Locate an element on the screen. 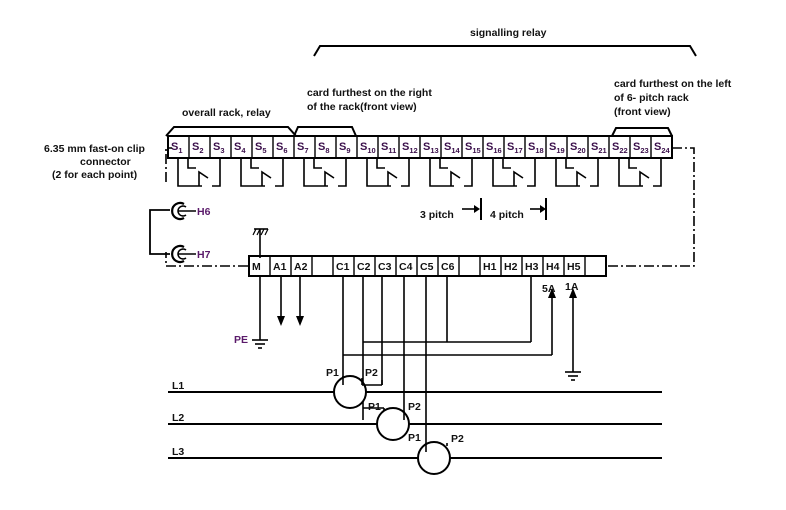  terminal-c5: C5 is located at coordinates (427, 267).